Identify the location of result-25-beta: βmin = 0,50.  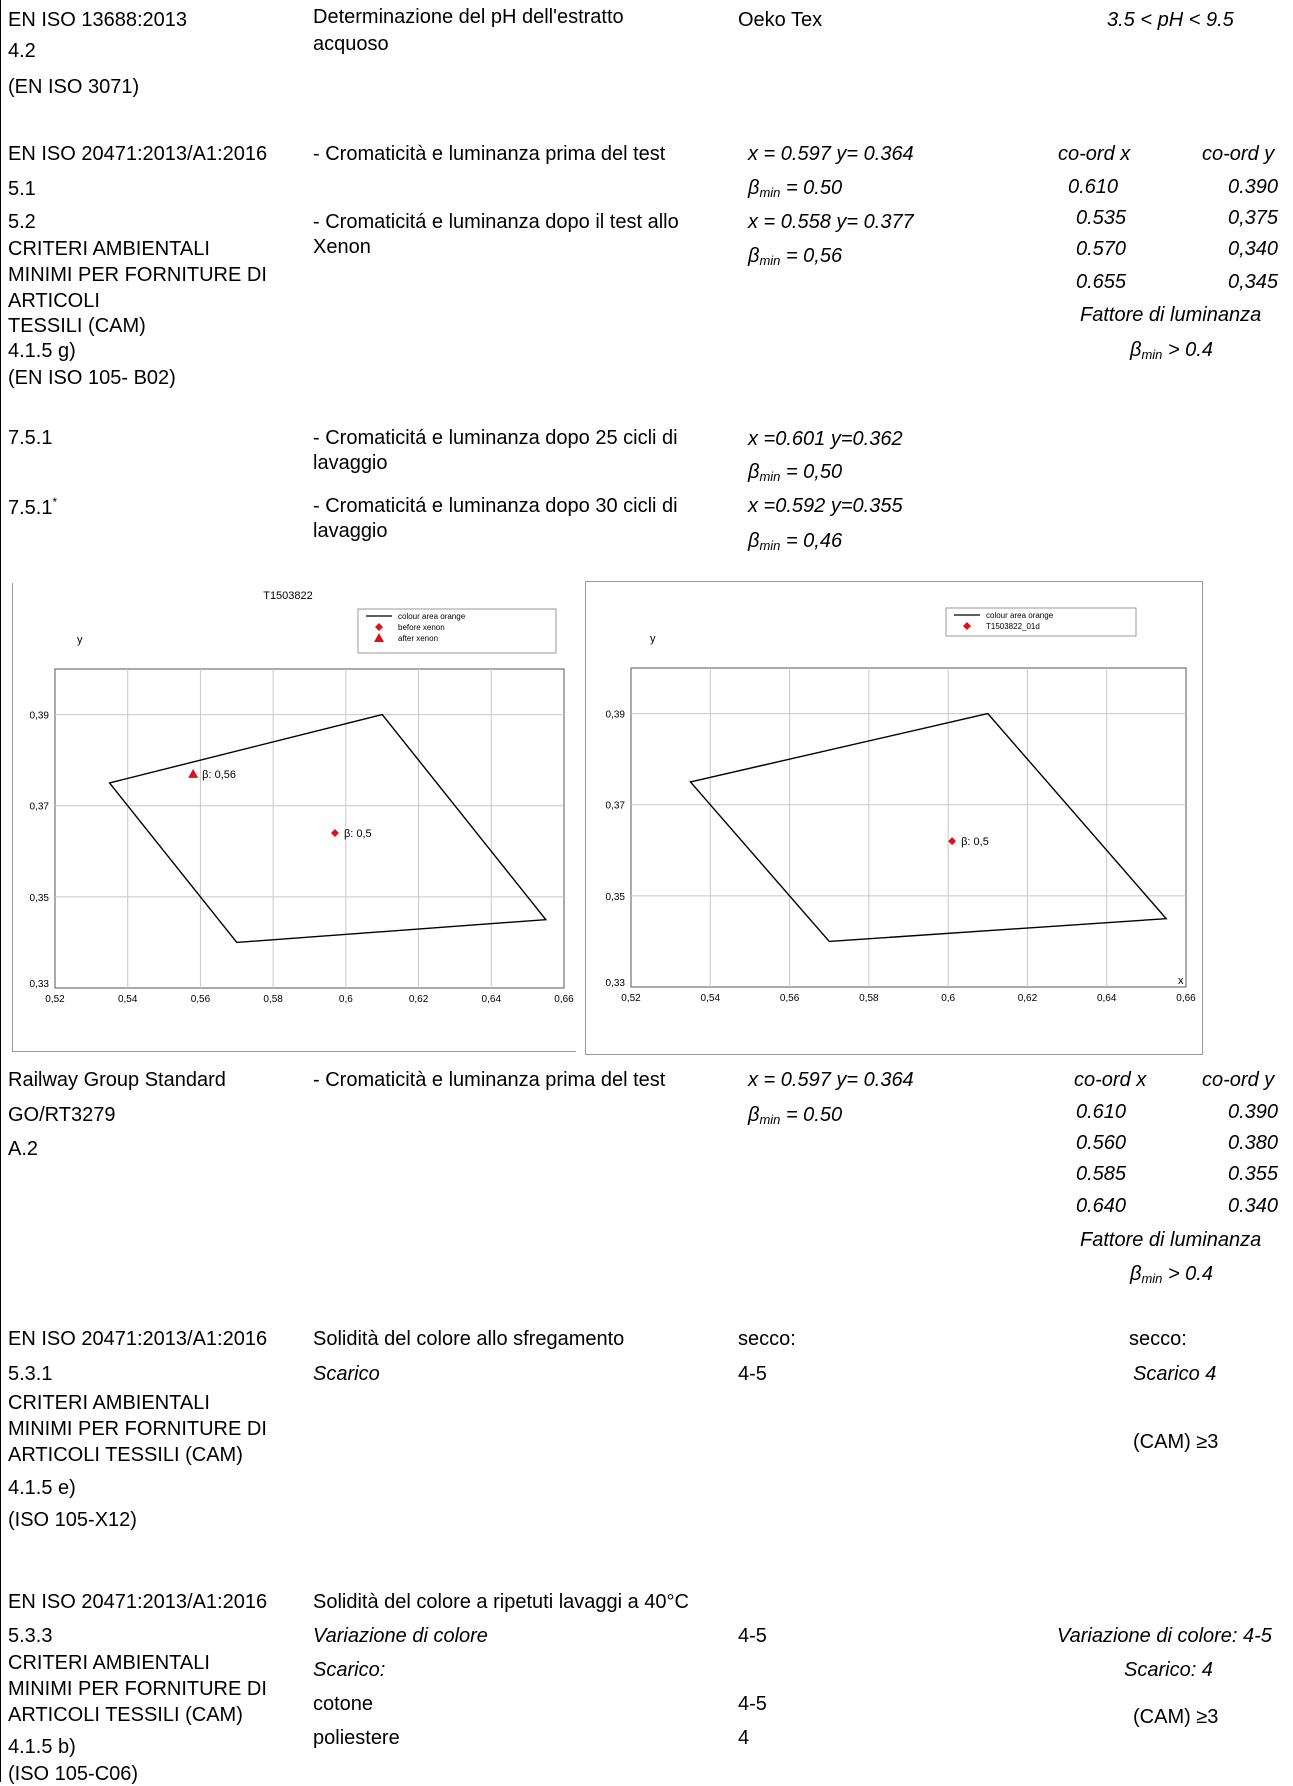
(795, 472).